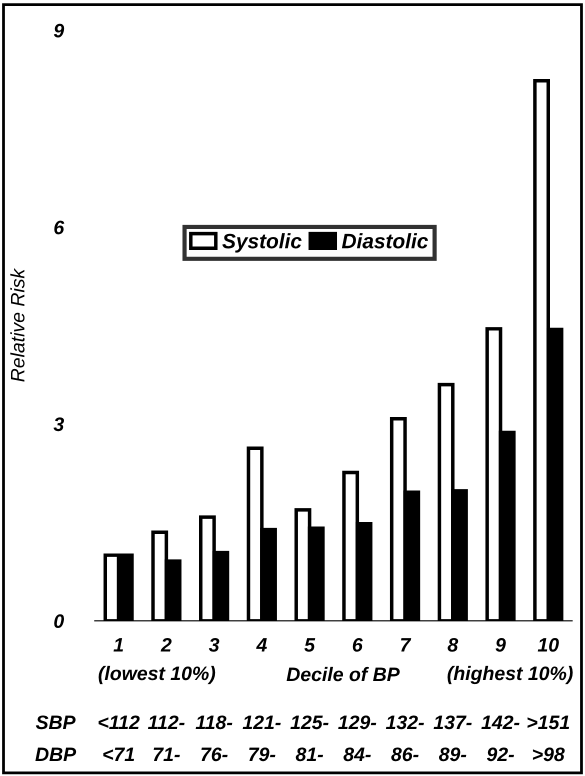 The image size is (585, 776). Describe the element at coordinates (357, 722) in the screenshot. I see `text: 129-` at that location.